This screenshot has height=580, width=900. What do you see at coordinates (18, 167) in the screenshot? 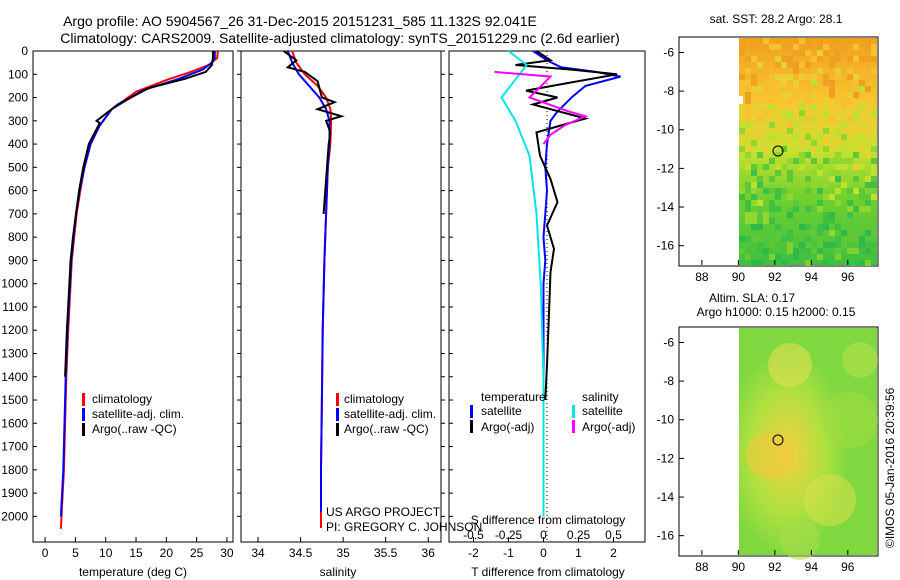
I see `y-tick-label: 500` at bounding box center [18, 167].